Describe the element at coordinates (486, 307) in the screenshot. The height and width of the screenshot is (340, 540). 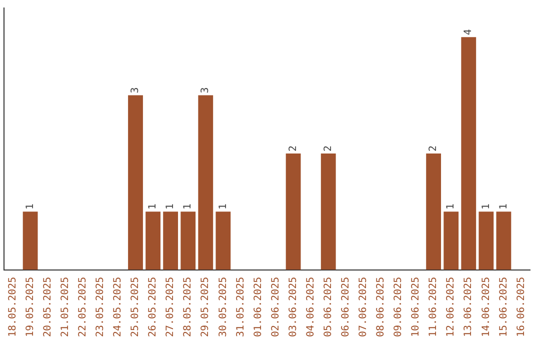
I see `x-tick-label: 14.06.2025` at that location.